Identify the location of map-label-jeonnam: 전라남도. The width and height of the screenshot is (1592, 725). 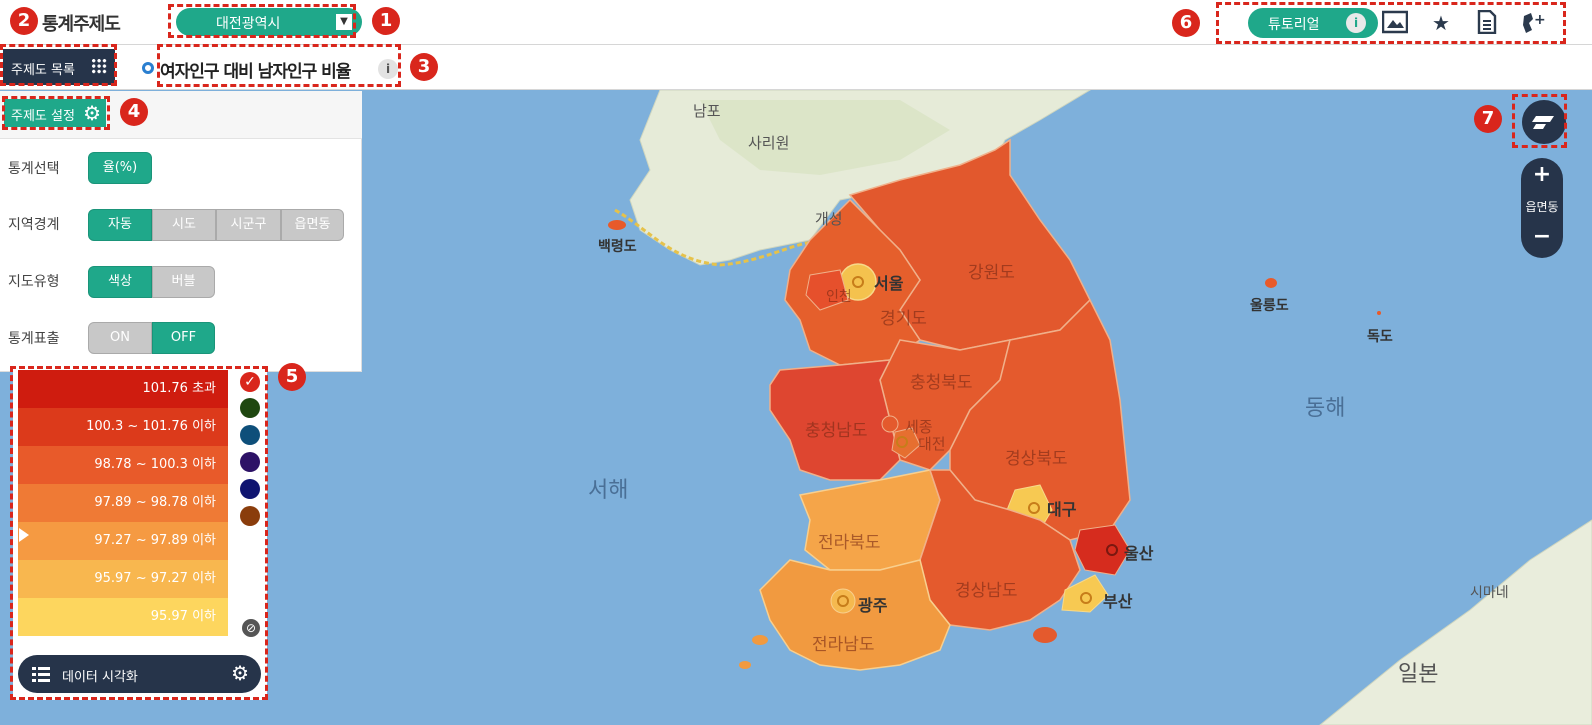
(843, 645).